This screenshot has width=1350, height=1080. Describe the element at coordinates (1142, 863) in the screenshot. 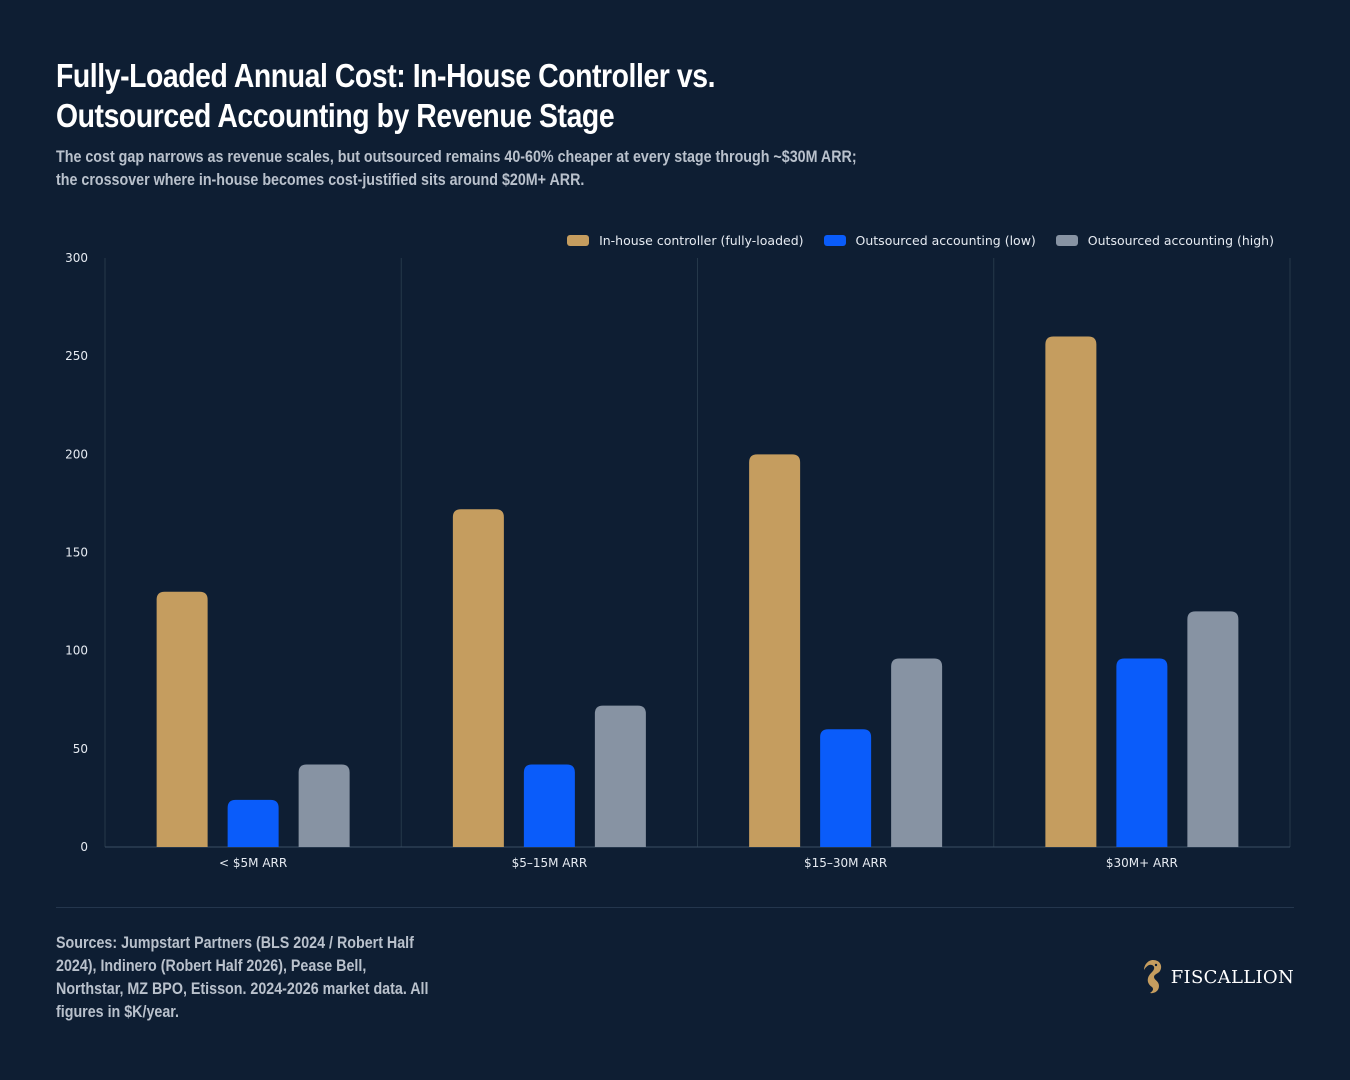

I see `x-tick-label: $30M+ ARR` at that location.